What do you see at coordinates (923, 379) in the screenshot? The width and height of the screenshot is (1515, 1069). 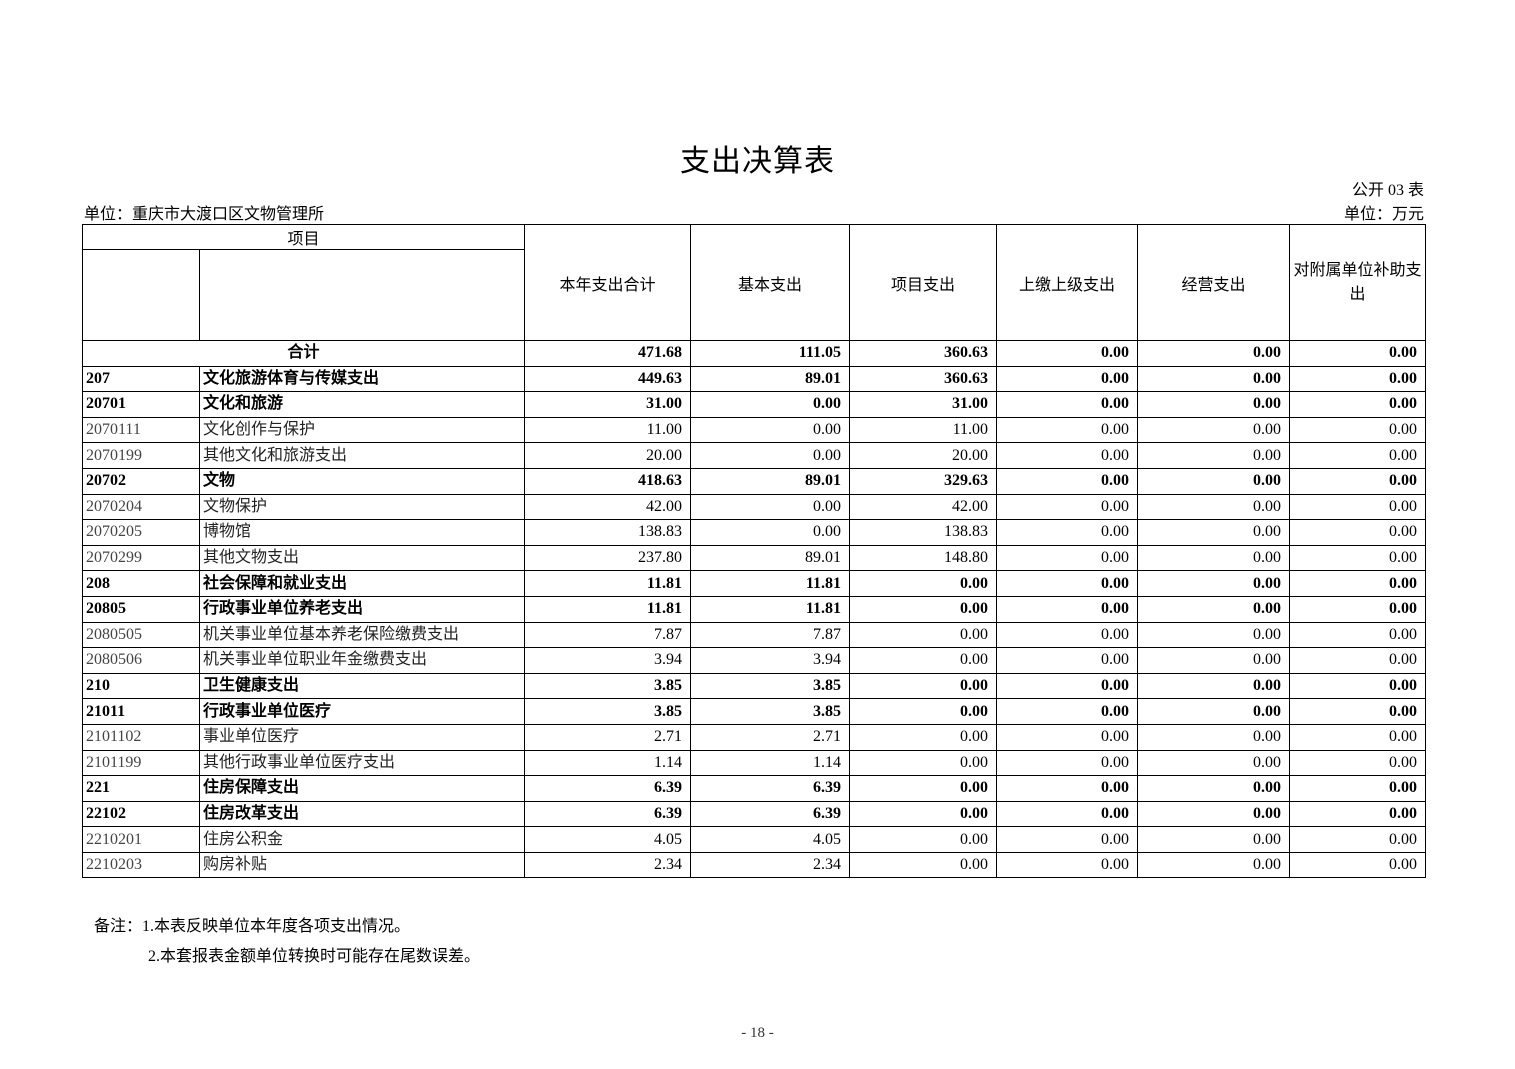 I see `row-value: 360.63` at bounding box center [923, 379].